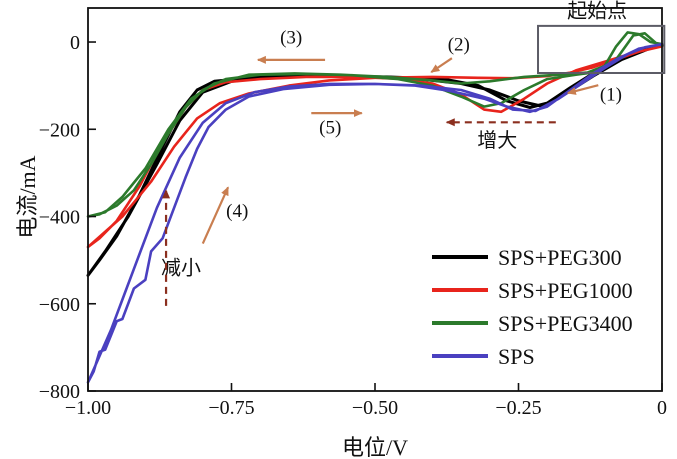 The height and width of the screenshot is (459, 677). I want to click on x-axis-title: 电位/V, so click(374, 447).